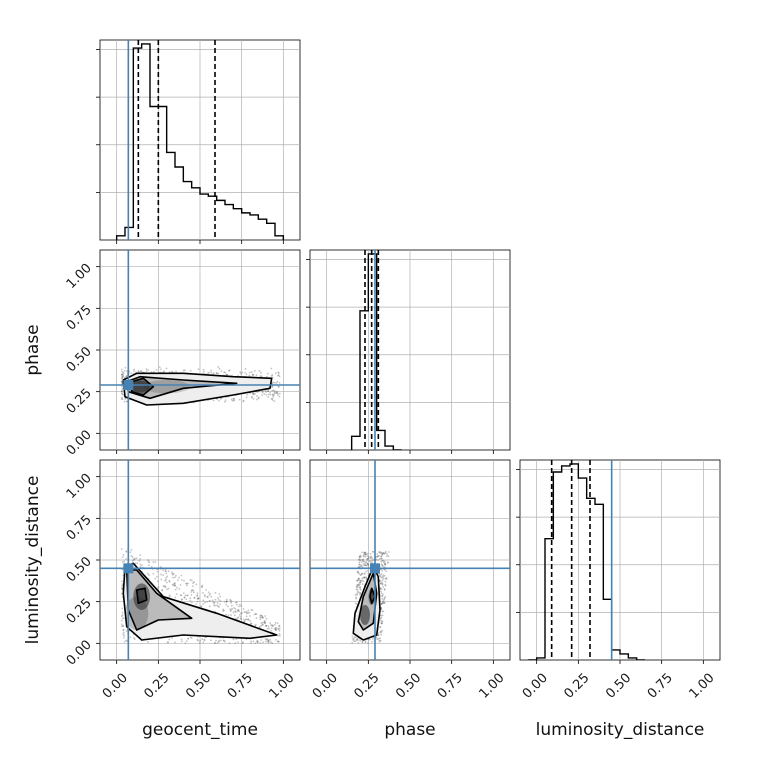  What do you see at coordinates (200, 140) in the screenshot?
I see `histogram` at bounding box center [200, 140].